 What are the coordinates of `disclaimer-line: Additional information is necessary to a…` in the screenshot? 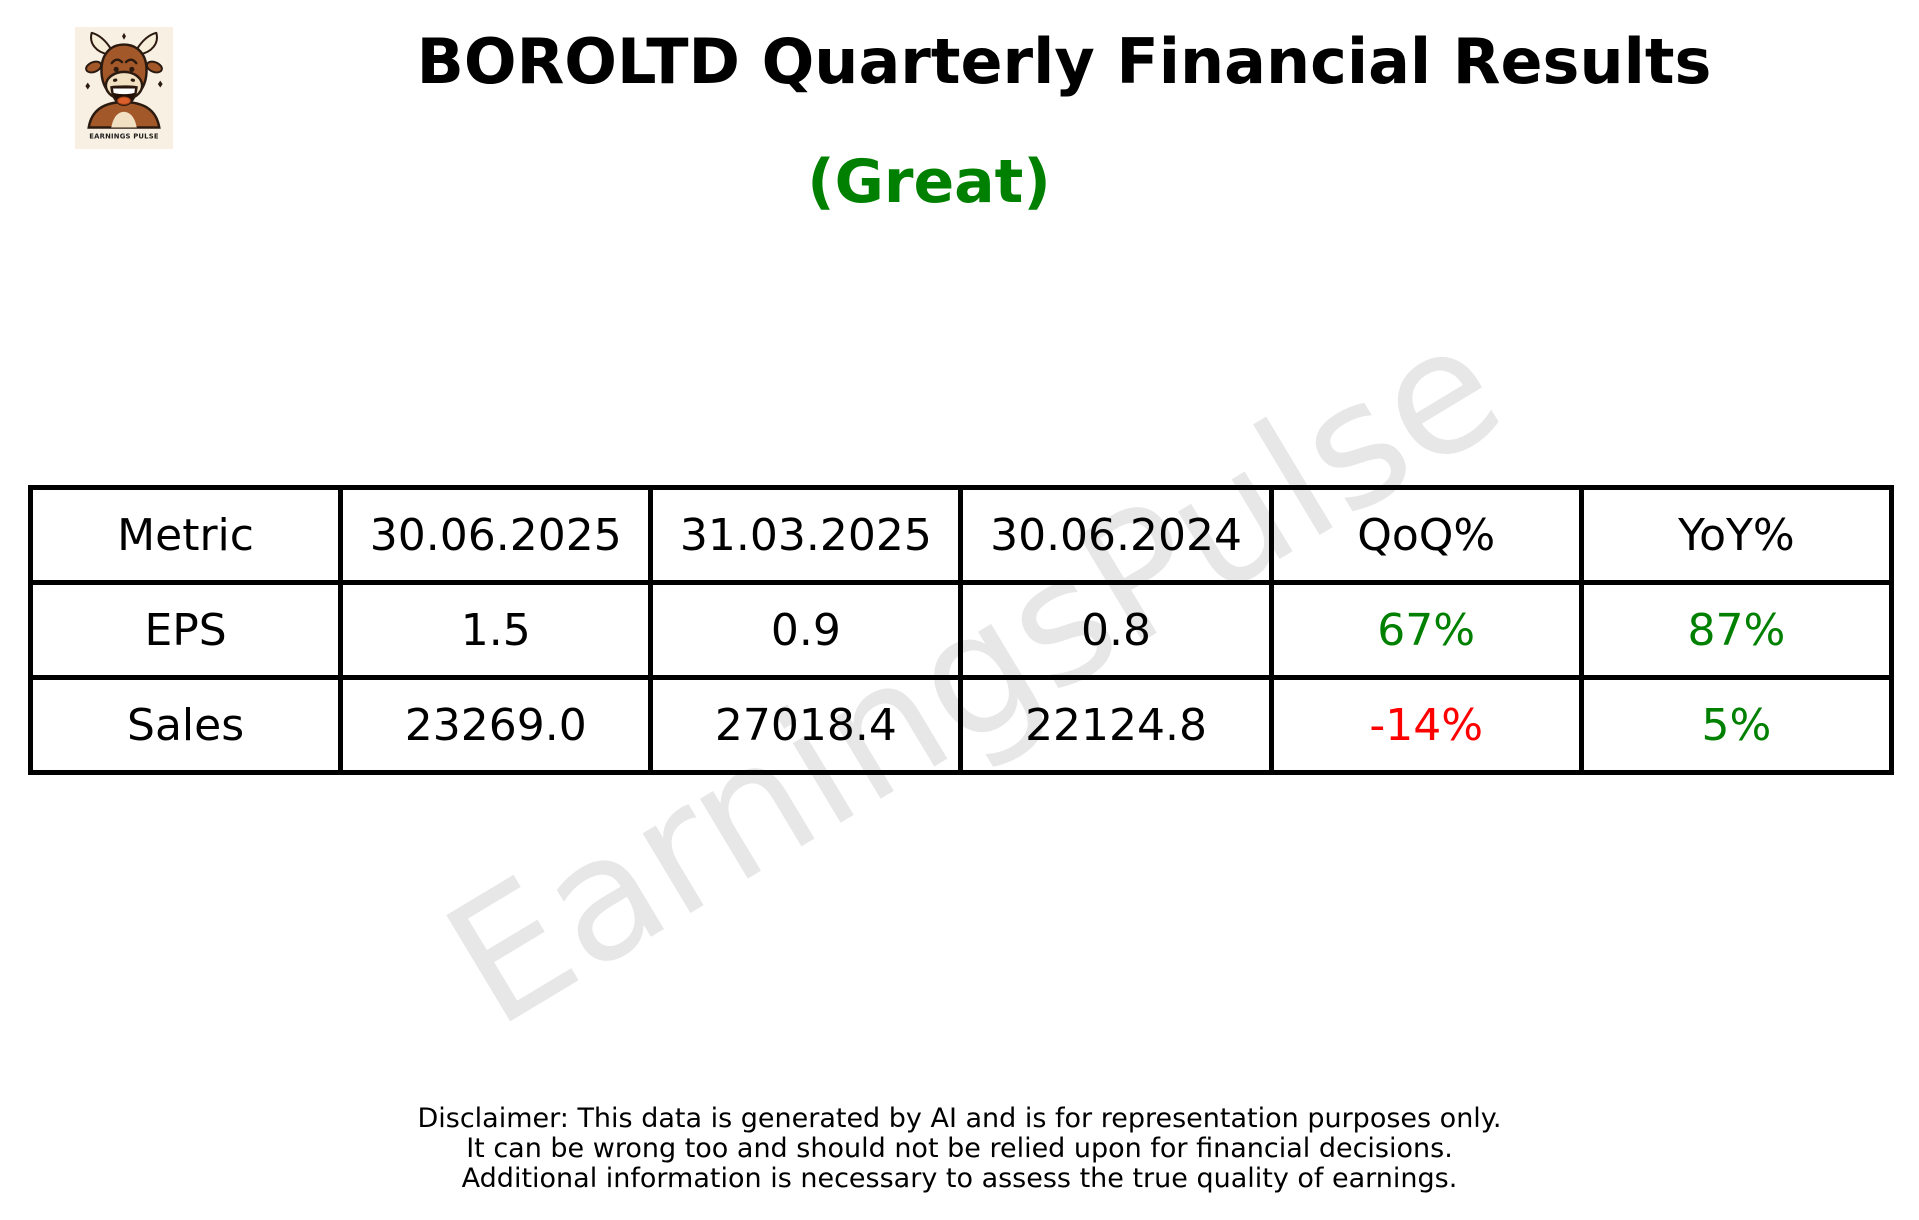 It's located at (959, 1178).